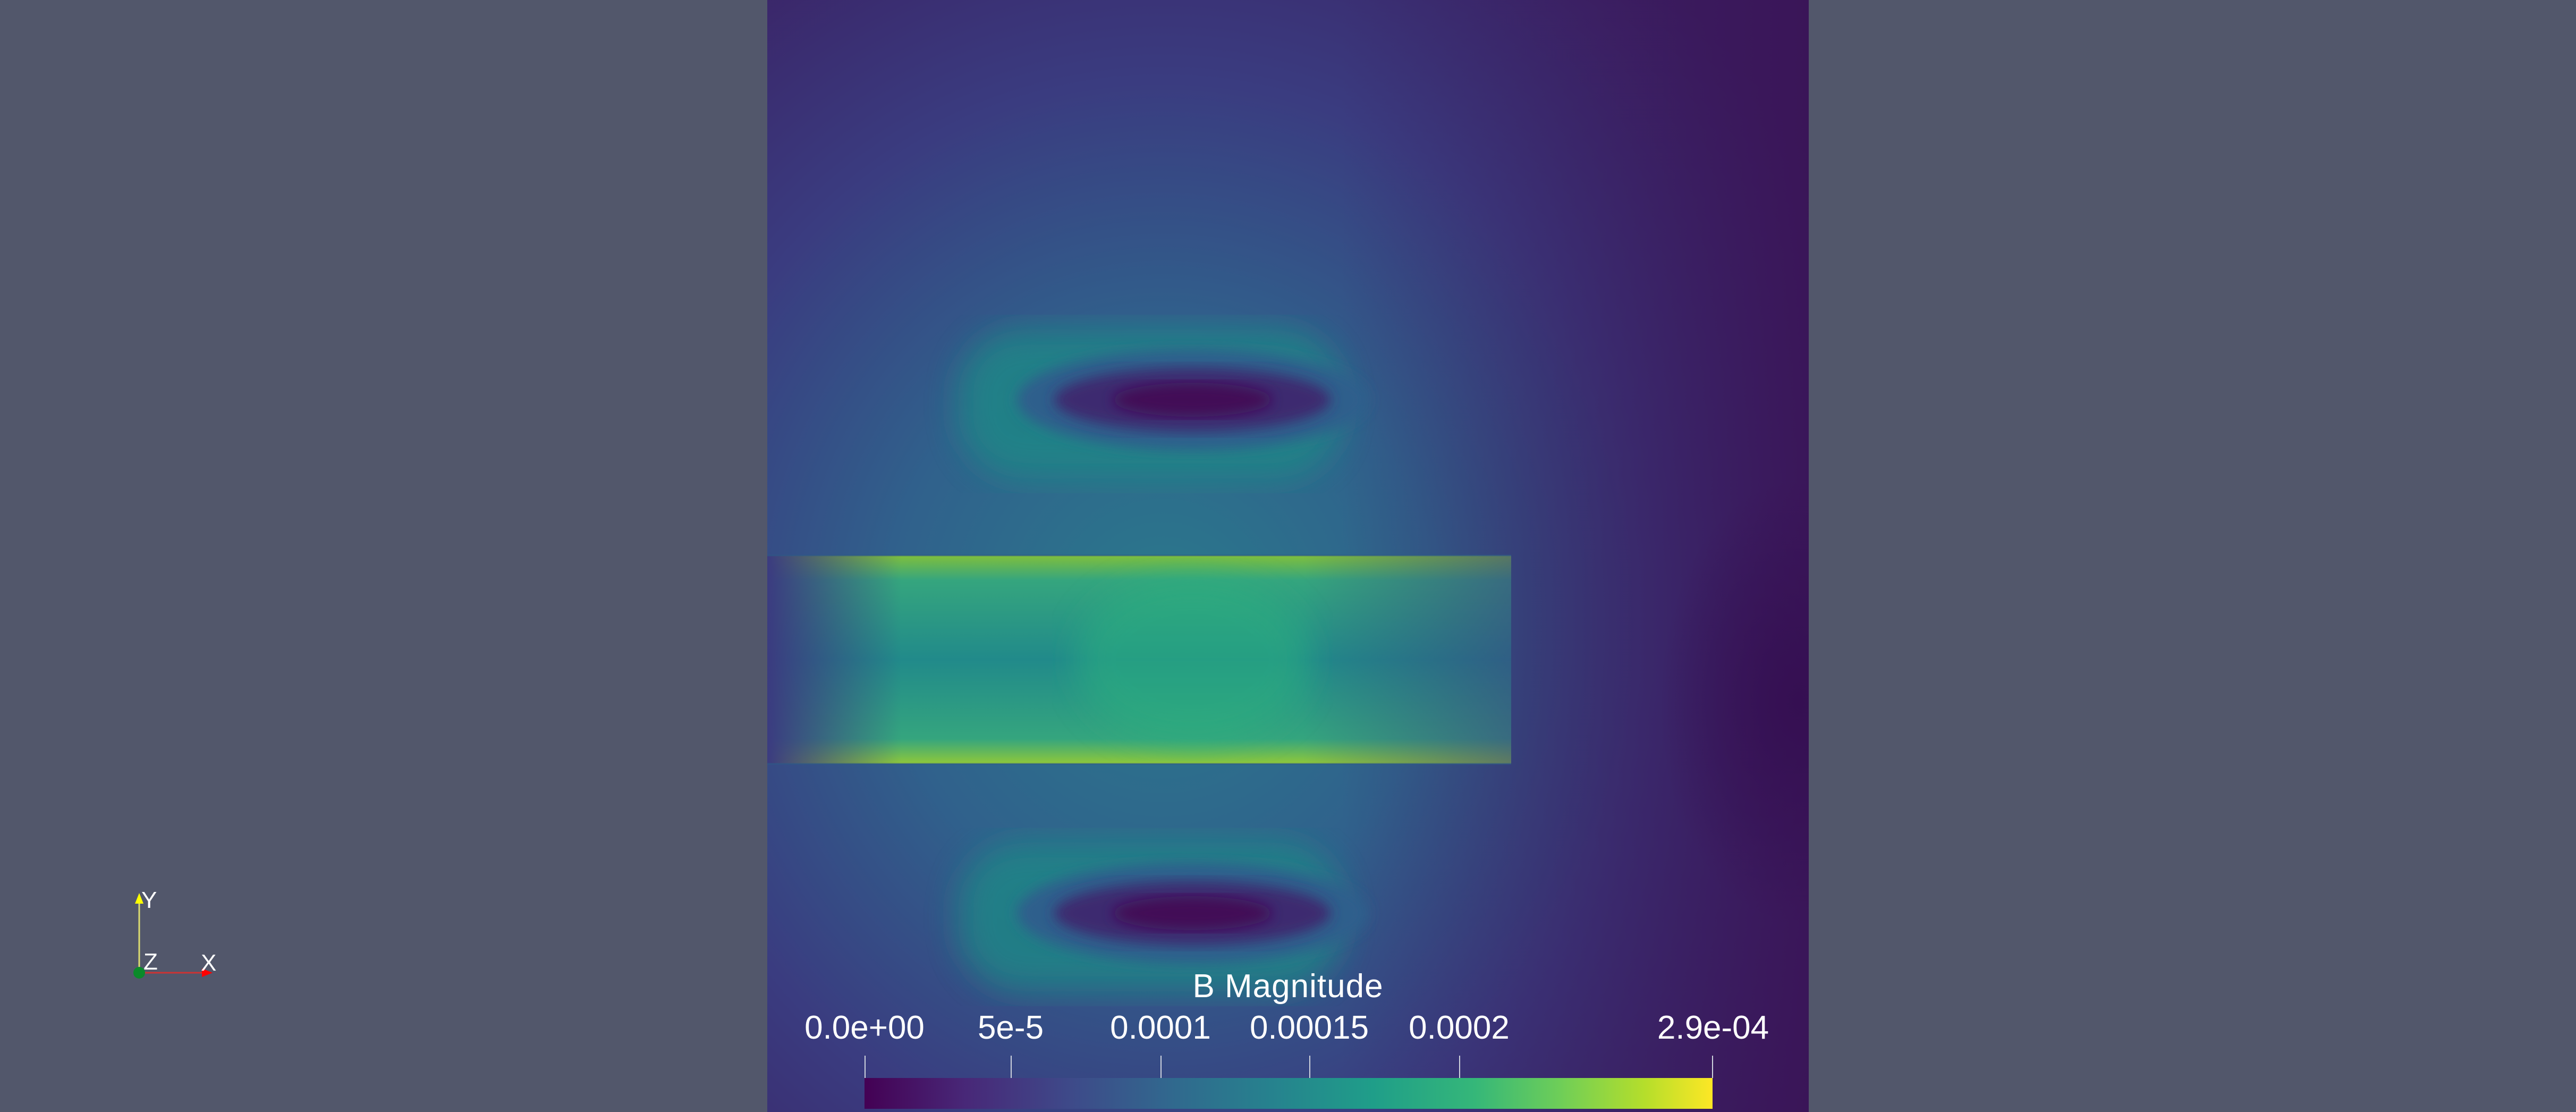  What do you see at coordinates (149, 900) in the screenshot?
I see `y-axis-label: Y` at bounding box center [149, 900].